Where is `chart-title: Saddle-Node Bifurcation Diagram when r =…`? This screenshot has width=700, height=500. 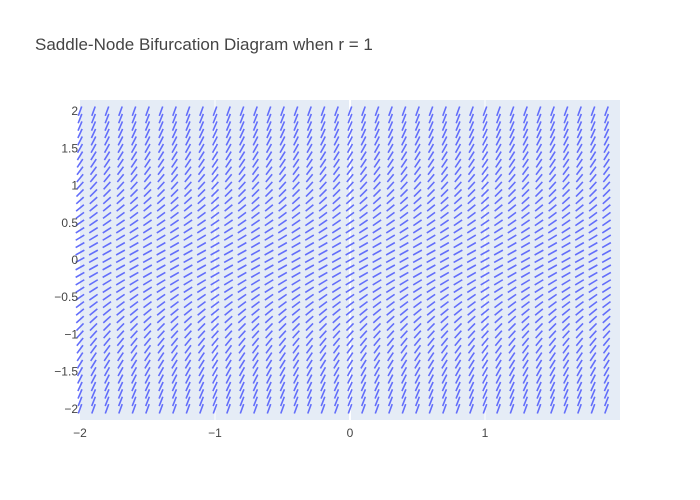
chart-title: Saddle-Node Bifurcation Diagram when r =… is located at coordinates (204, 44).